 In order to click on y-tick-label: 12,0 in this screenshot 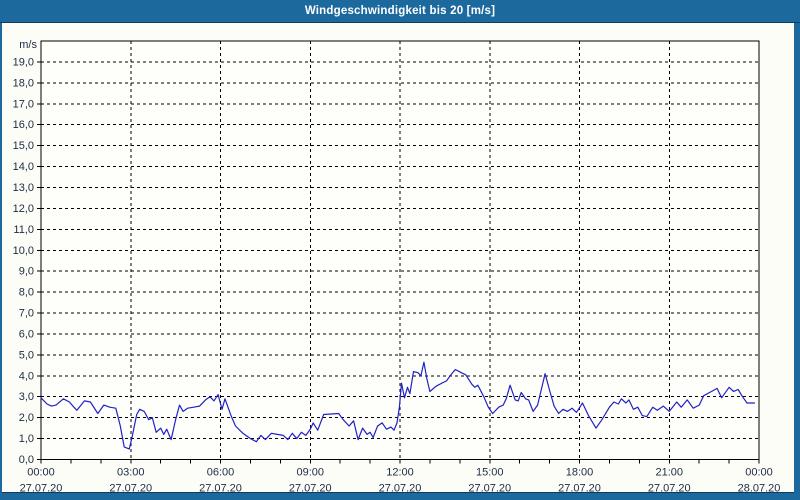, I will do `click(23, 209)`.